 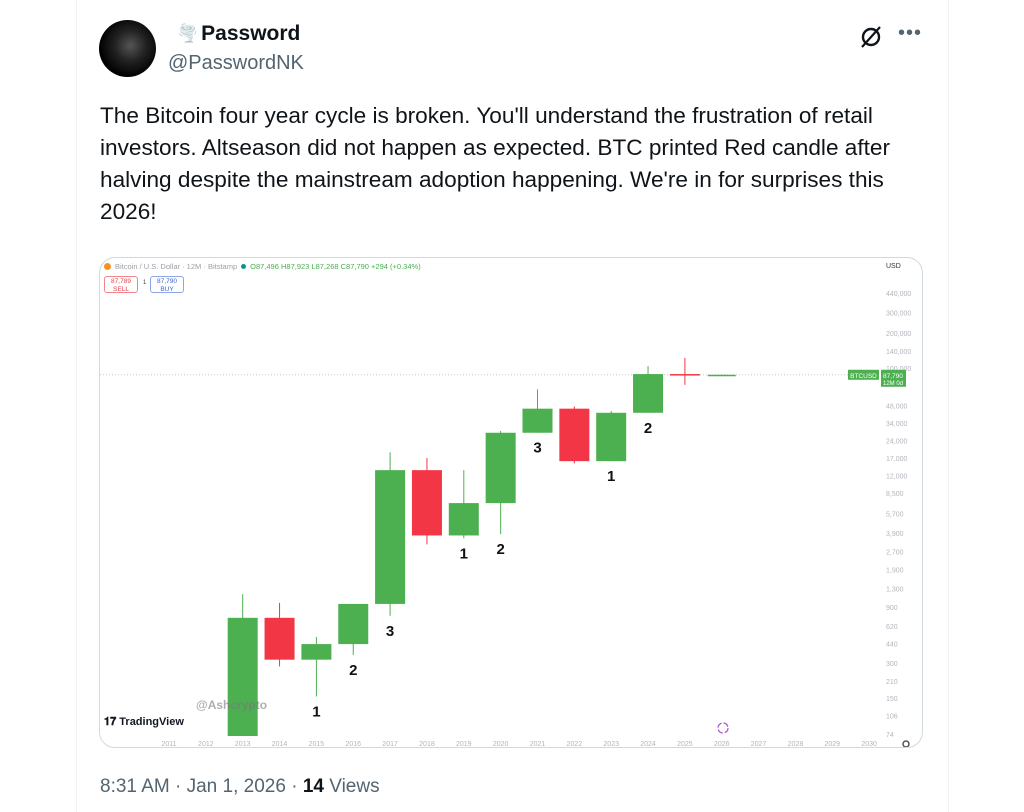 I want to click on candle-2024, so click(x=648, y=393).